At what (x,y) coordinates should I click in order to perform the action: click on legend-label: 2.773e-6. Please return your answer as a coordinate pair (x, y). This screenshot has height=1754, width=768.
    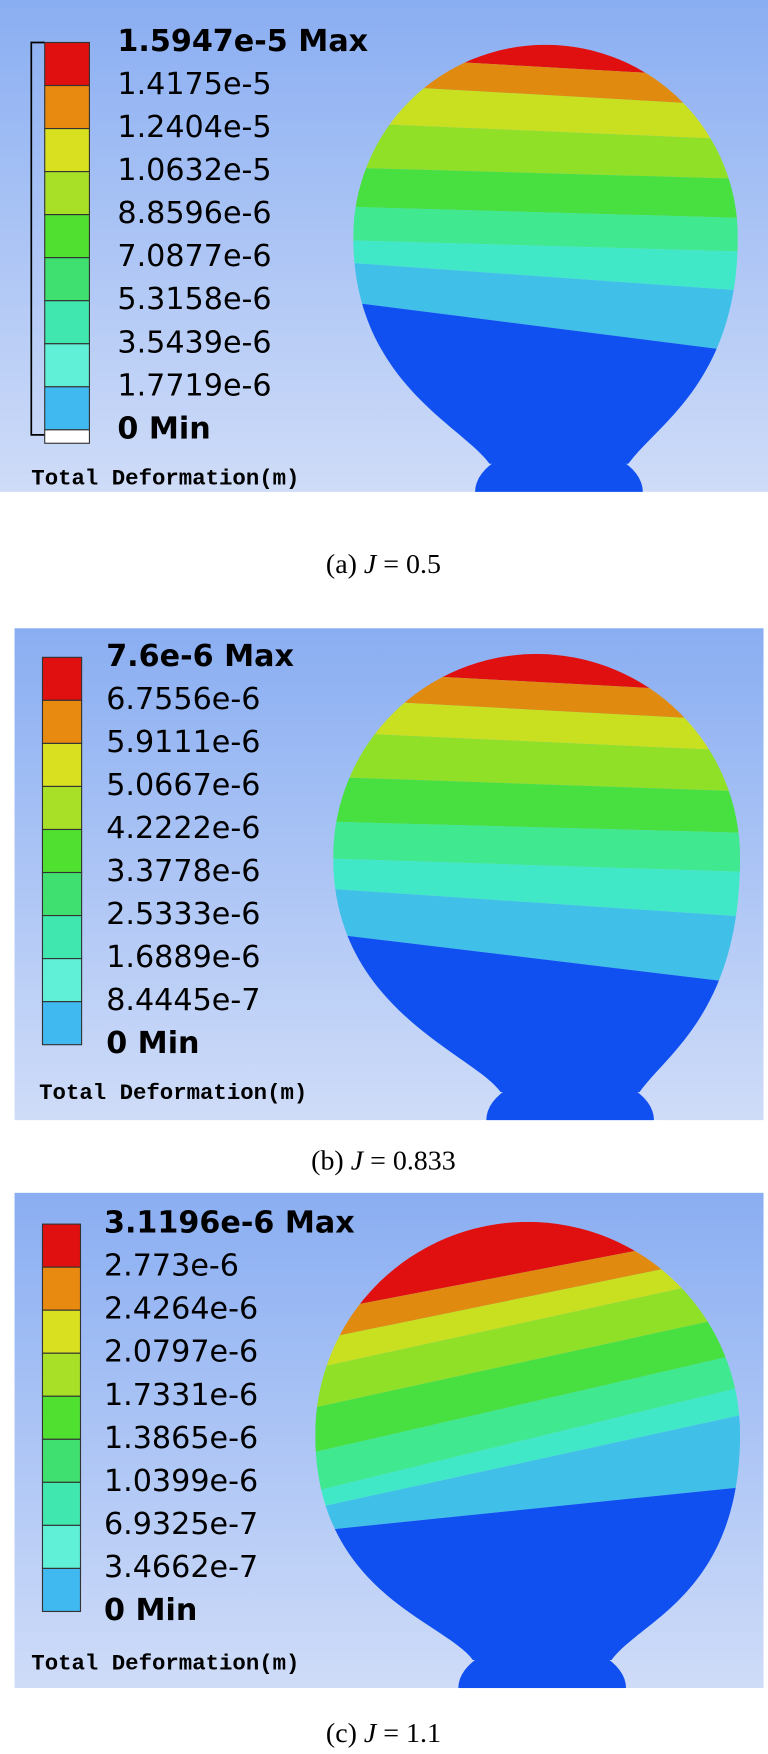
    Looking at the image, I should click on (171, 1266).